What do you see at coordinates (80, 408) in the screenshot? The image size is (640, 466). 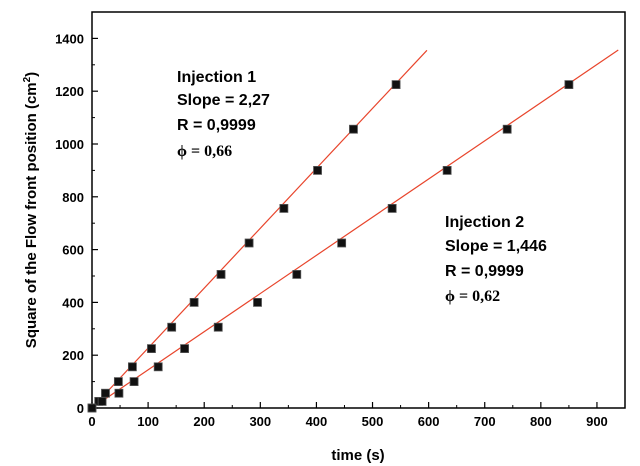 I see `y-tick-label-0: 0` at bounding box center [80, 408].